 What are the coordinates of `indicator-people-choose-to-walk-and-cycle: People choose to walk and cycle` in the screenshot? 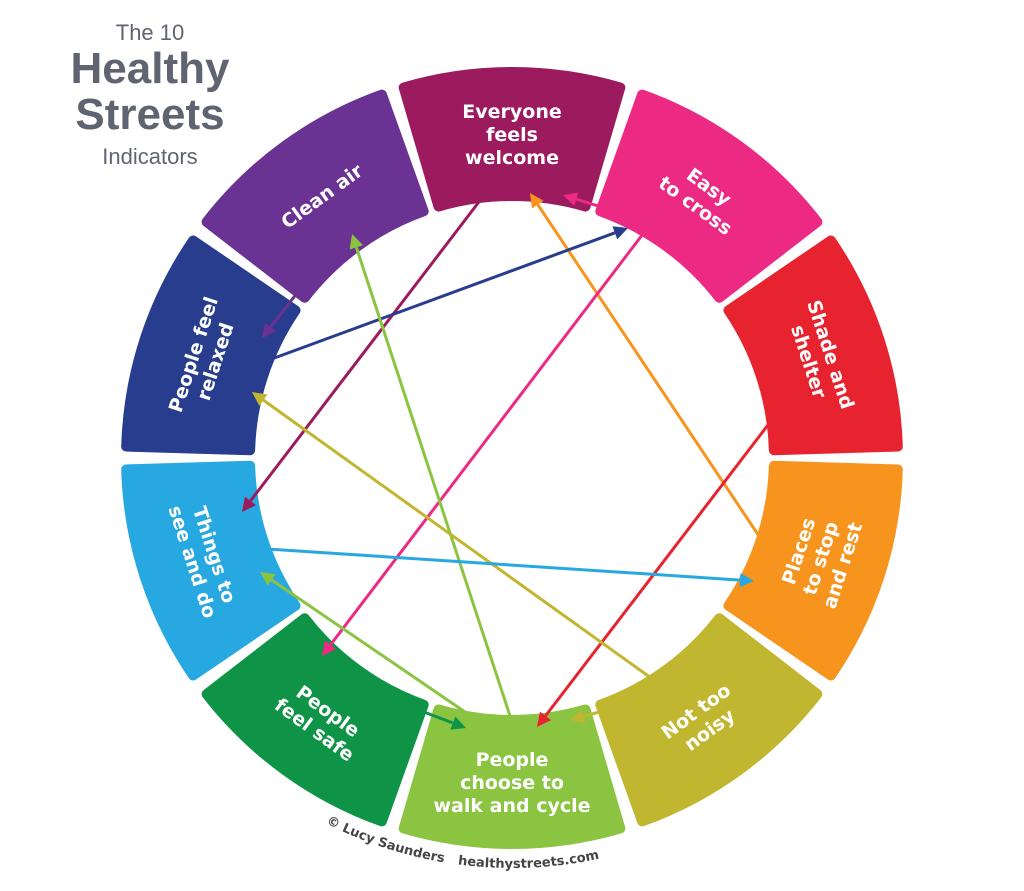 It's located at (512, 776).